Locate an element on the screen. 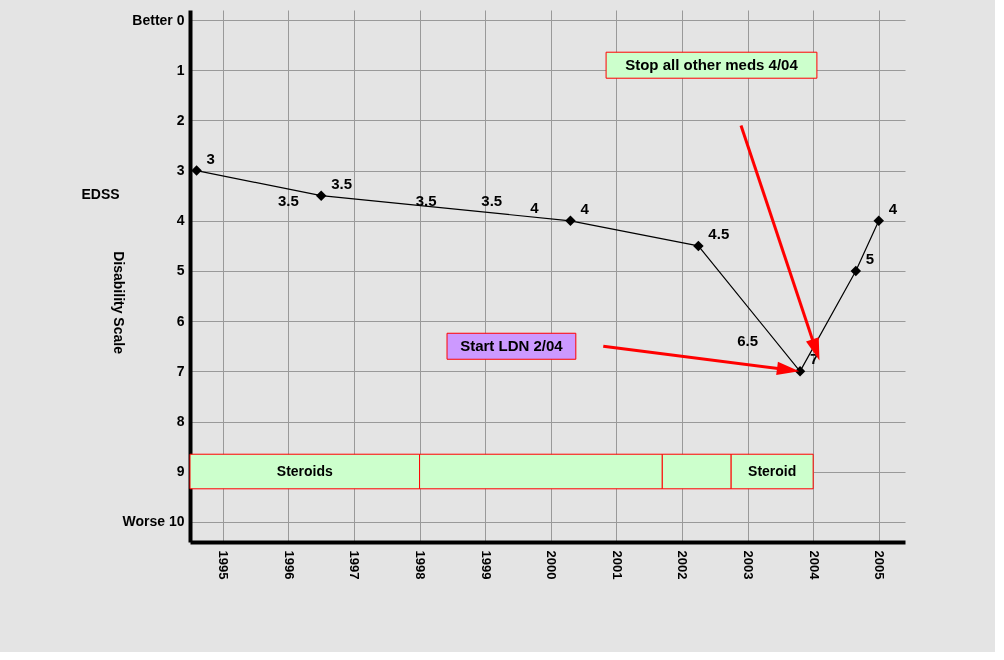 This screenshot has height=660, width=1004. y-tick-label: 7 is located at coordinates (180, 370).